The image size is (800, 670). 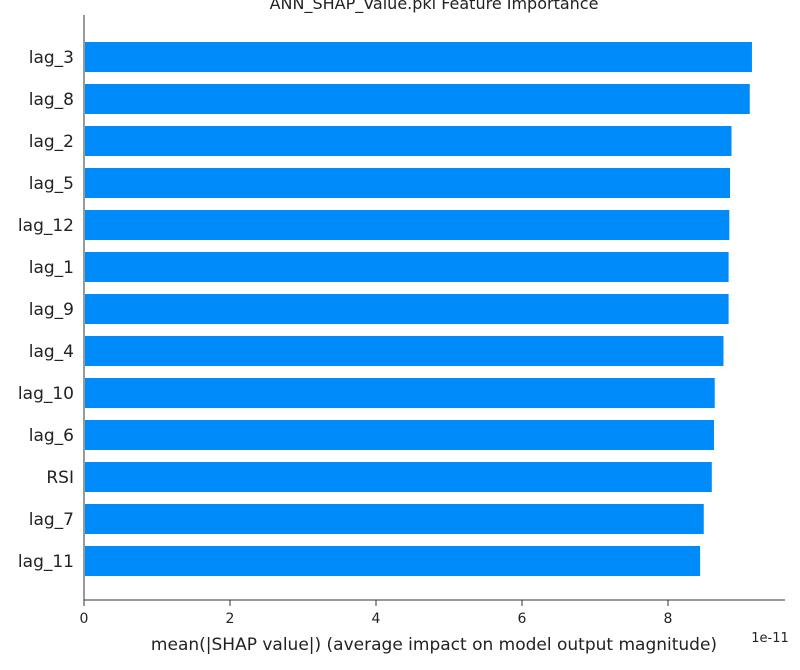 What do you see at coordinates (522, 619) in the screenshot?
I see `x-tick-label: 6` at bounding box center [522, 619].